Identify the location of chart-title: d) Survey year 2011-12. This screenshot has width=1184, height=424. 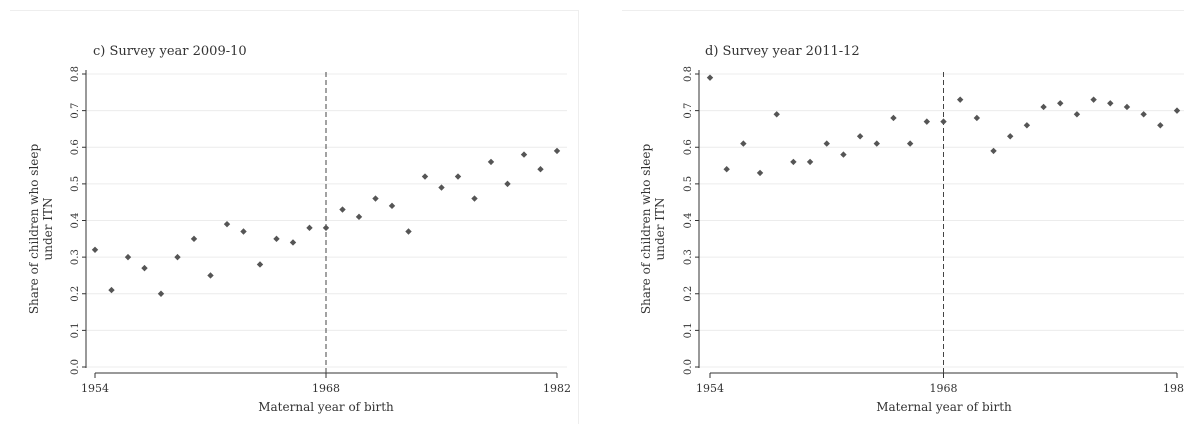
(782, 51).